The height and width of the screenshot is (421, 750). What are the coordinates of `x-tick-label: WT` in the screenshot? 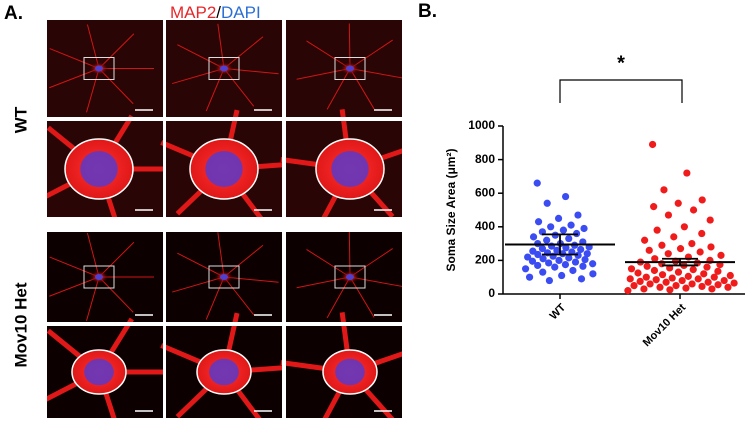 It's located at (558, 311).